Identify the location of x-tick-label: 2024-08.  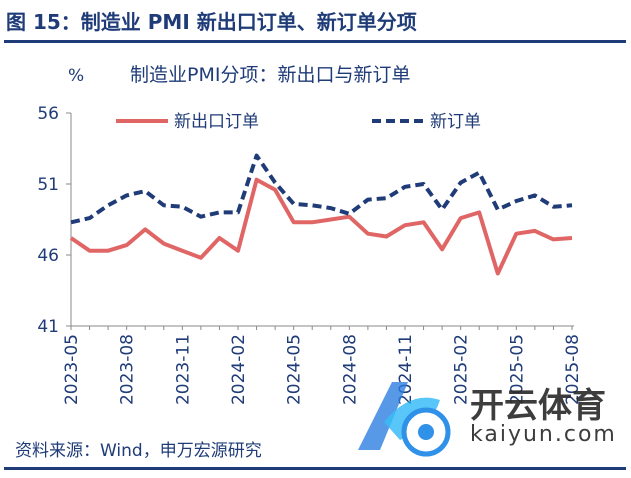
(350, 369).